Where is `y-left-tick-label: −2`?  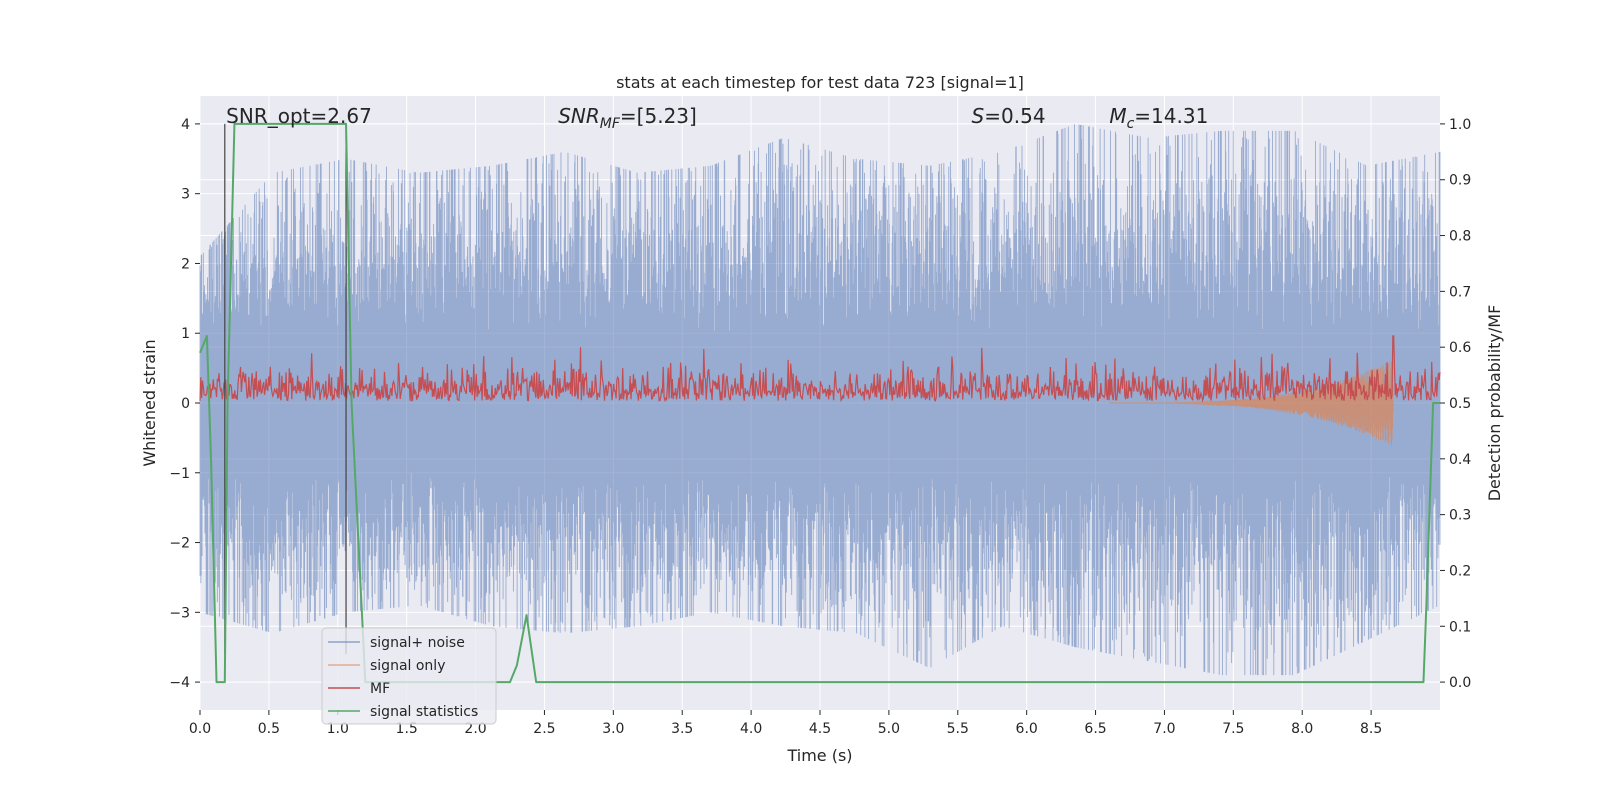 y-left-tick-label: −2 is located at coordinates (179, 544).